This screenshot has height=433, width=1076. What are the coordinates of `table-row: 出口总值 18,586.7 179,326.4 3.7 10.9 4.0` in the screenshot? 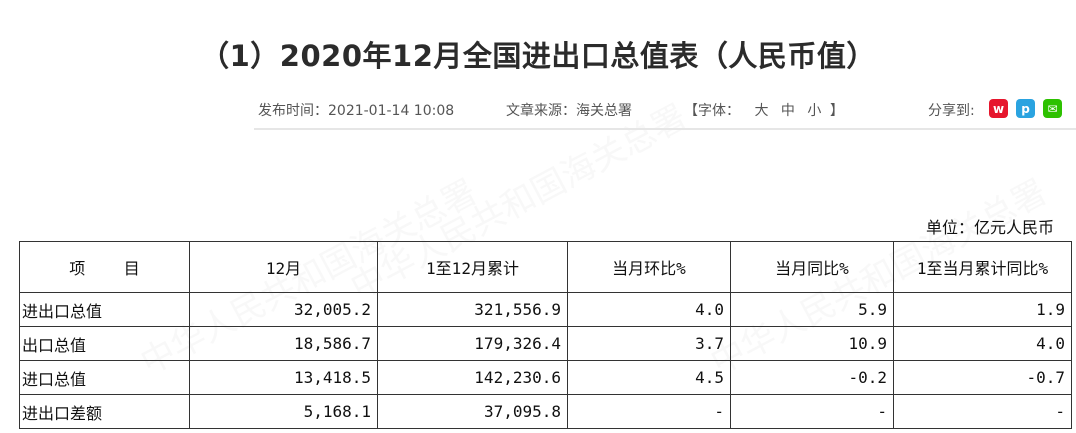 It's located at (545, 343).